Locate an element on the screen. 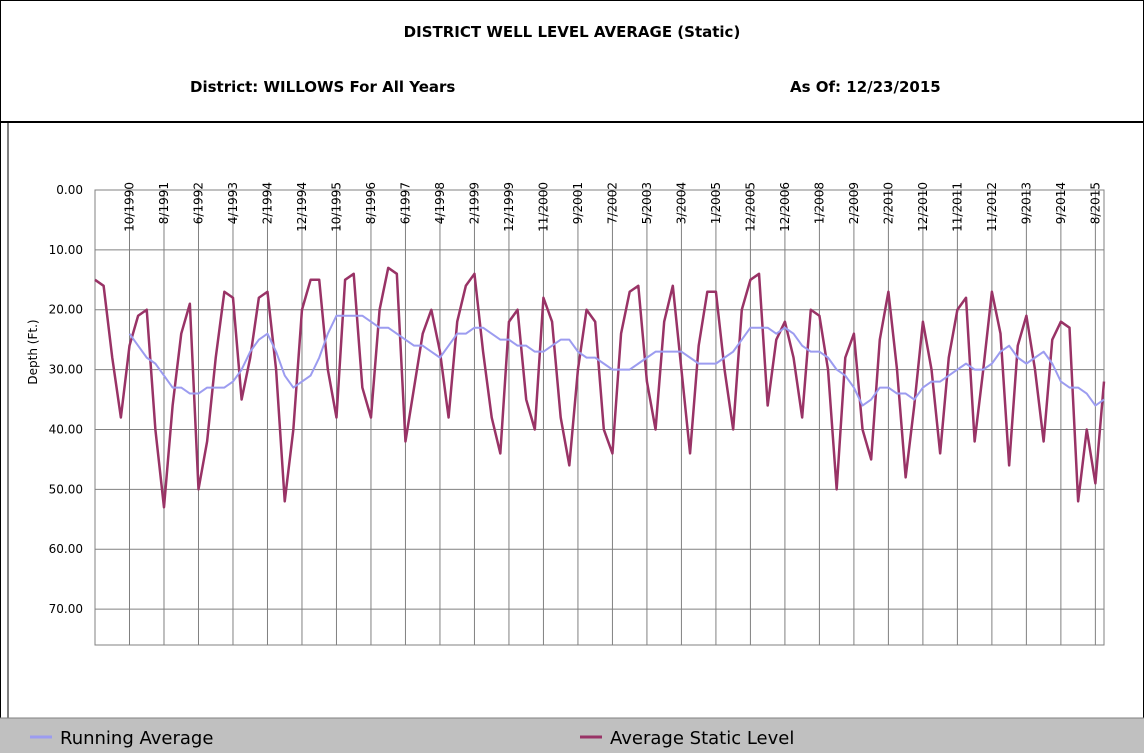  x-tick-label: 6/1997 is located at coordinates (405, 203).